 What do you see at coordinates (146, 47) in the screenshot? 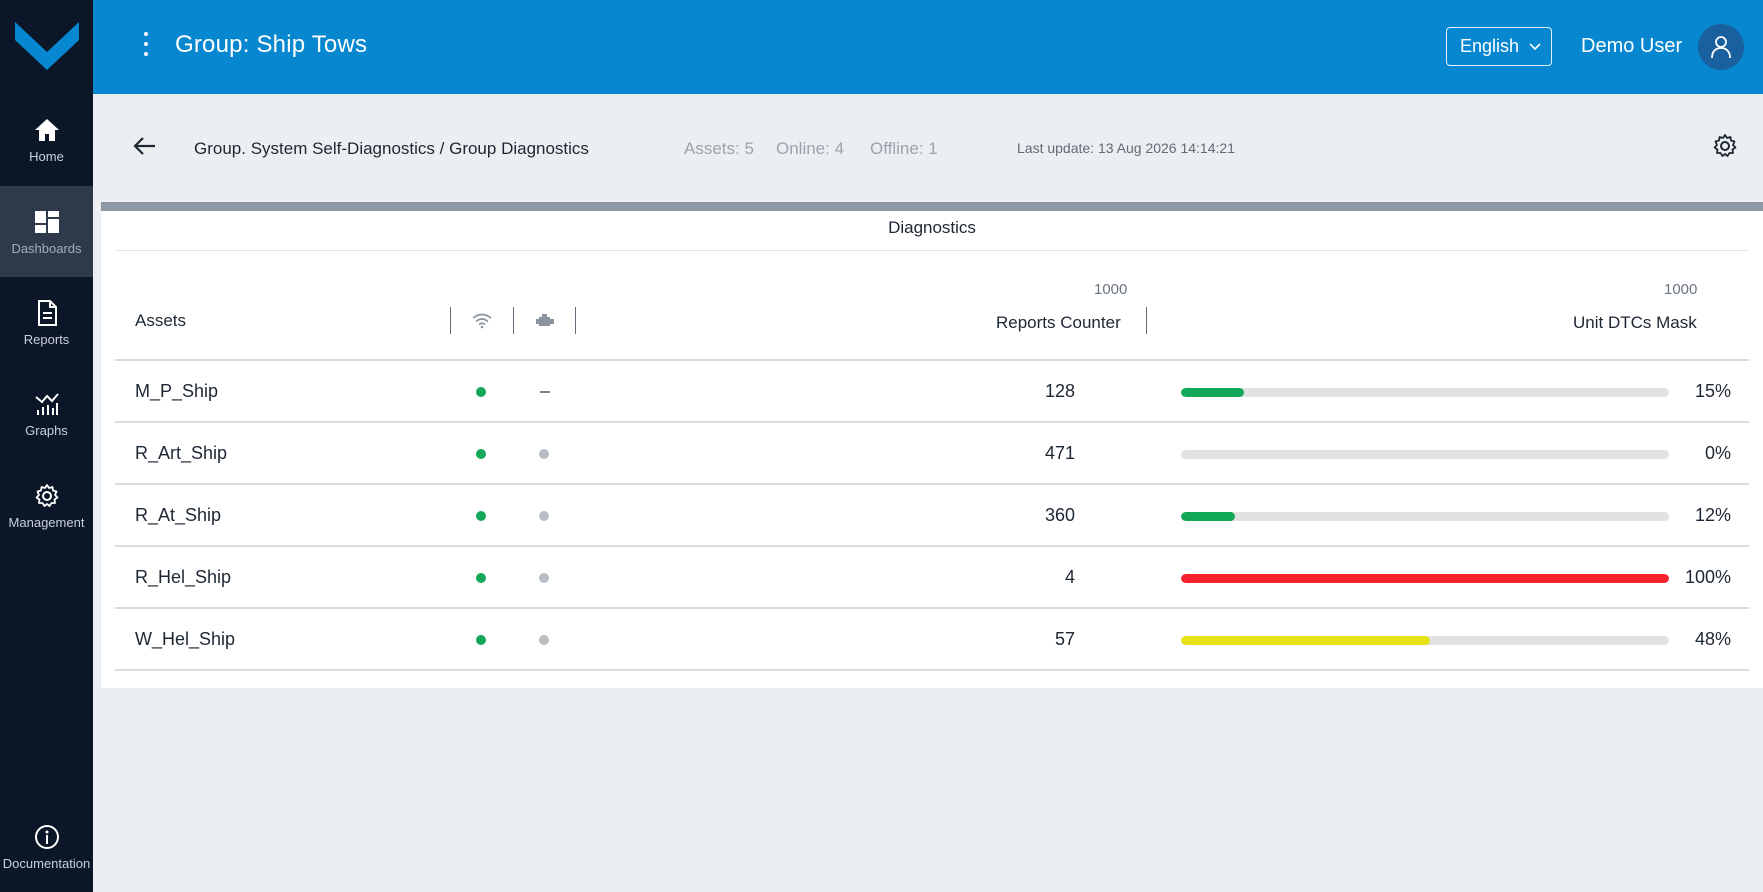
I see `kebab-menu-icon` at bounding box center [146, 47].